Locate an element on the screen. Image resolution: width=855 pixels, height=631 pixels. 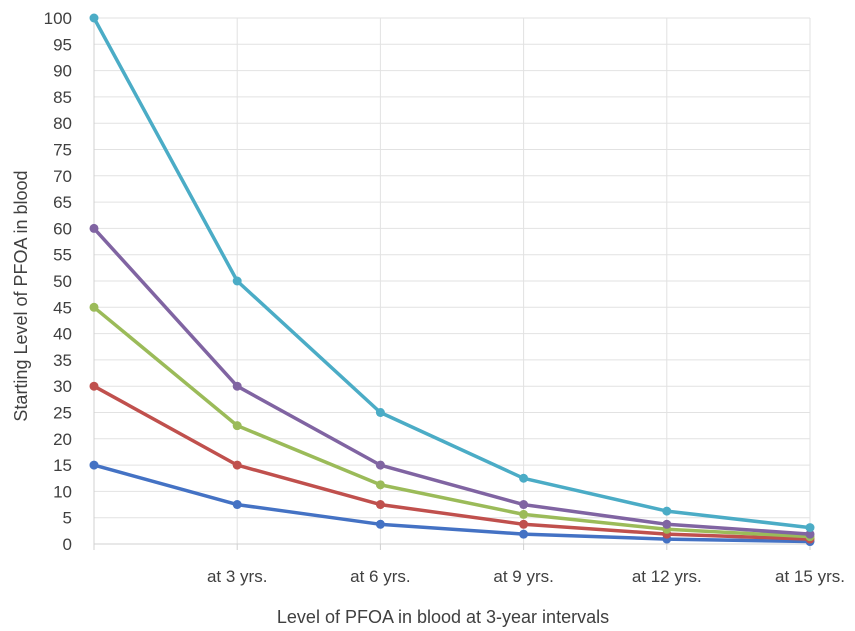
y-tick-label: 35 is located at coordinates (62, 360).